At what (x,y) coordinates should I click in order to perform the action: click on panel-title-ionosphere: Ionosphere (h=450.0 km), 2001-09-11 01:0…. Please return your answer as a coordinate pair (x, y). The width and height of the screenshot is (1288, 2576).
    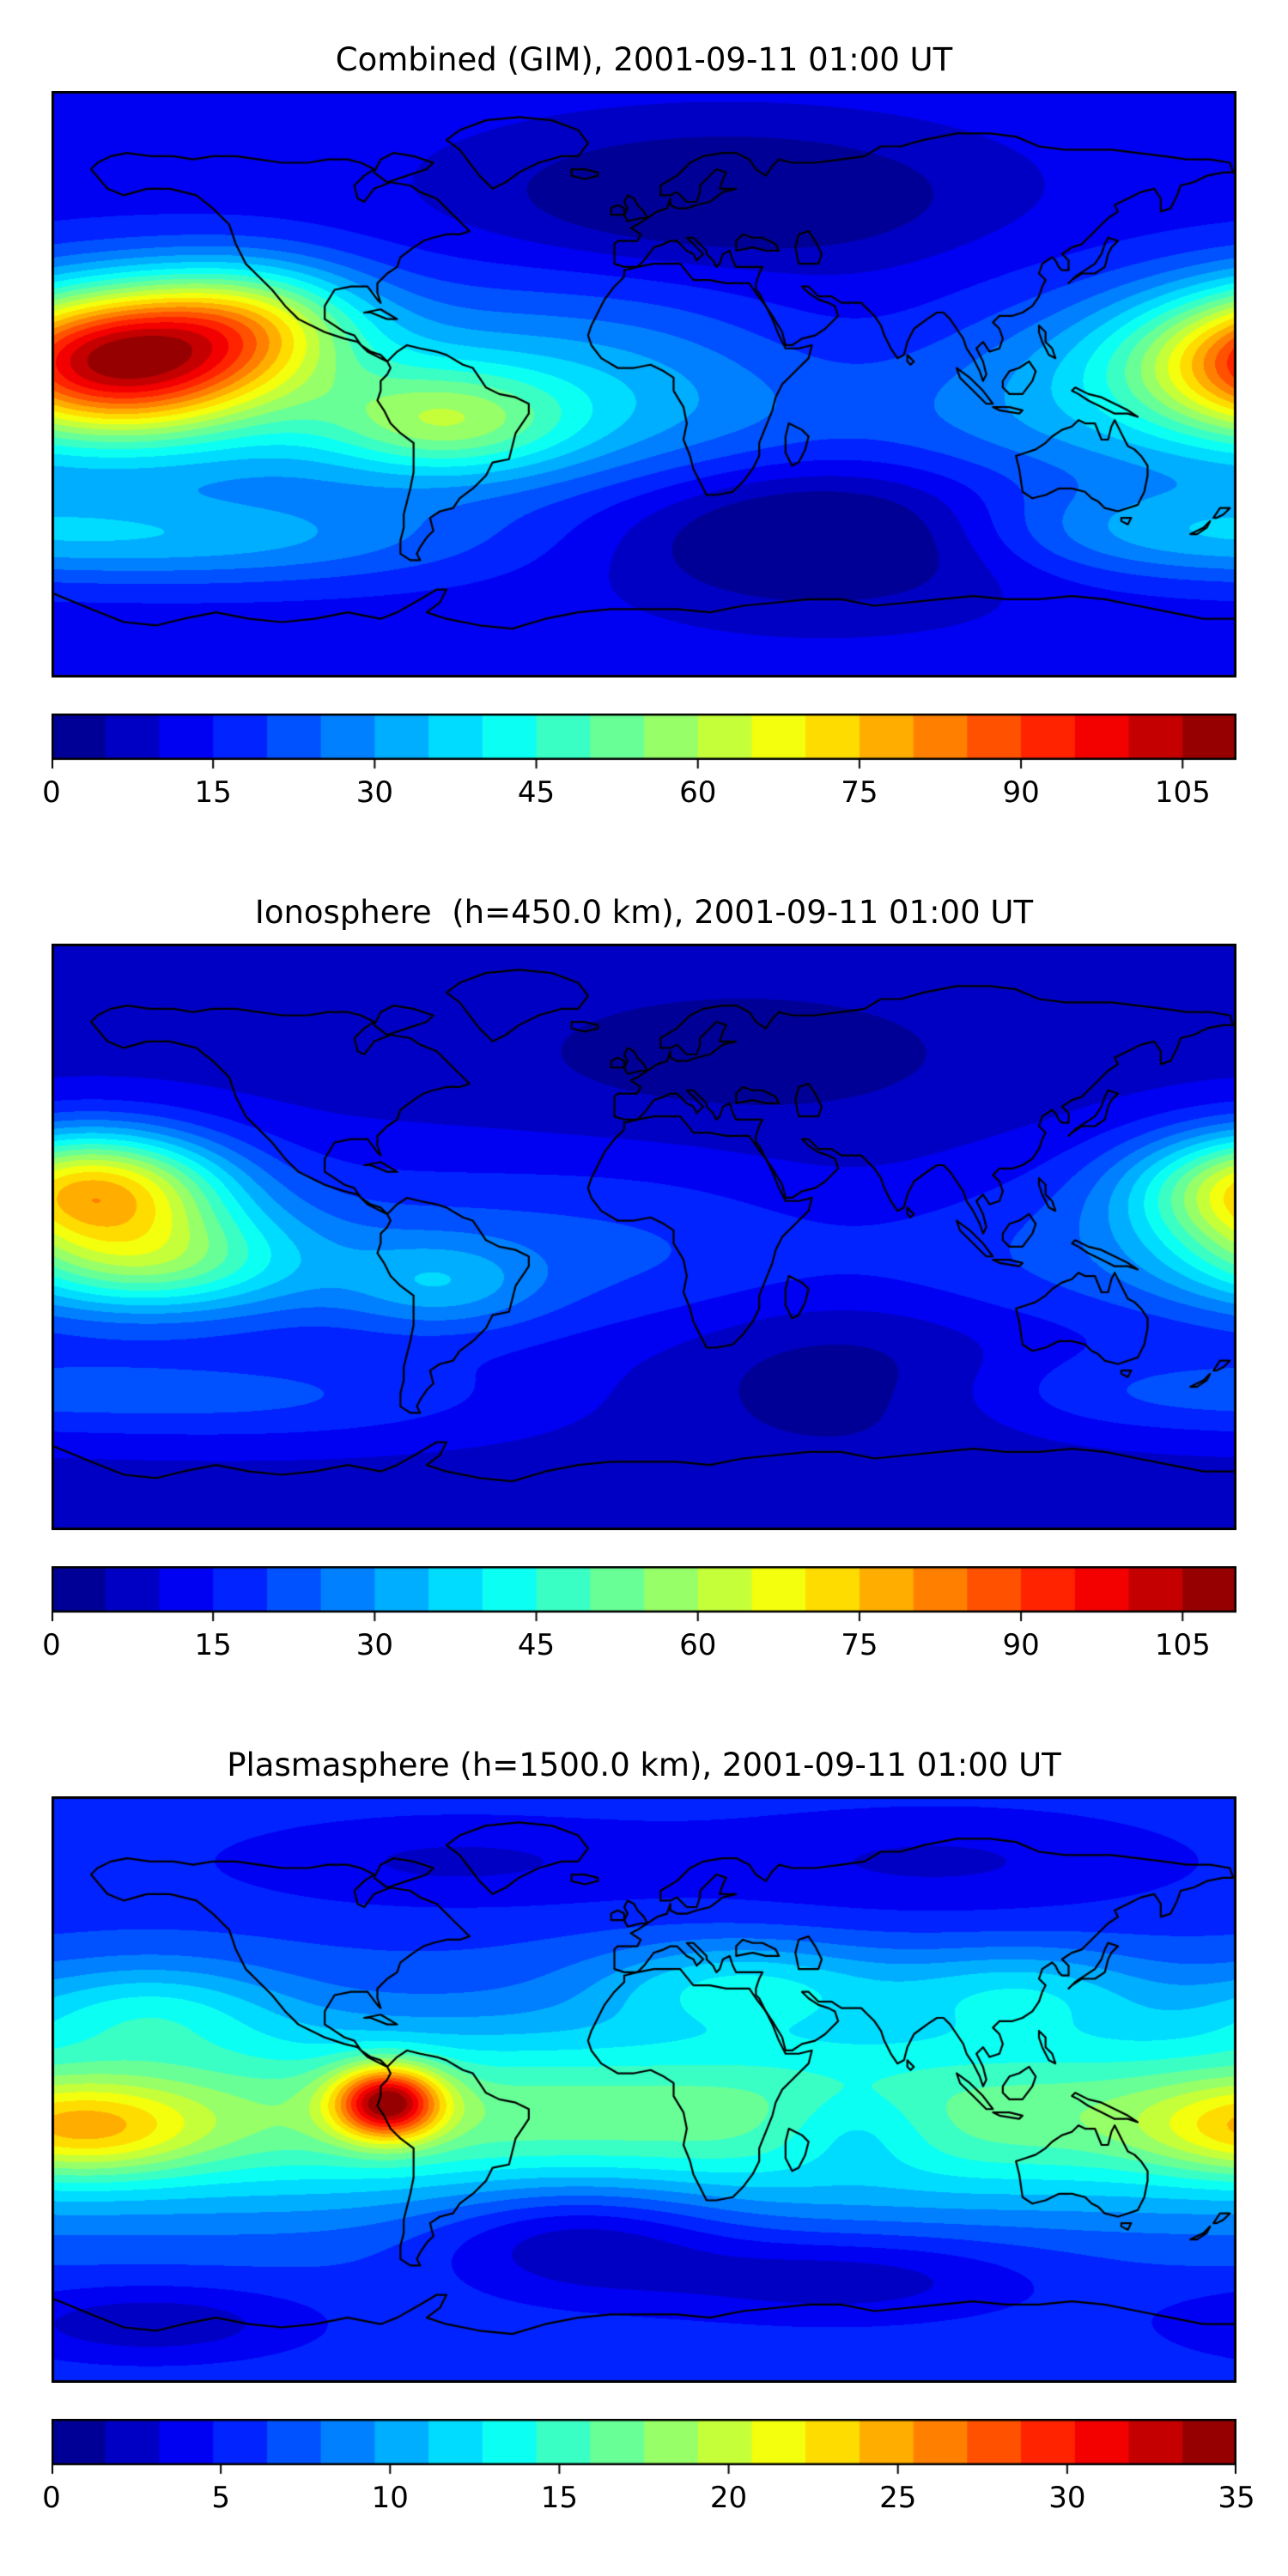
    Looking at the image, I should click on (644, 913).